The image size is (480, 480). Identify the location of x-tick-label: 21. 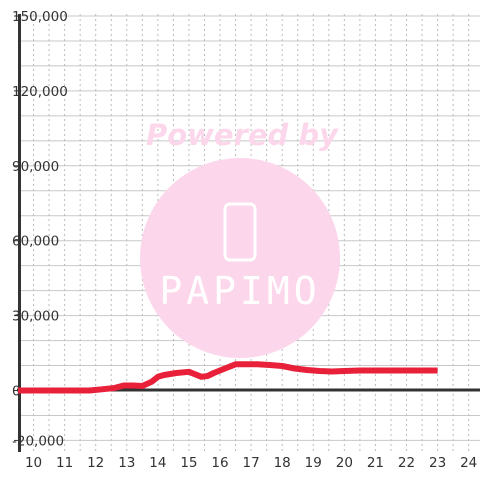
(375, 463).